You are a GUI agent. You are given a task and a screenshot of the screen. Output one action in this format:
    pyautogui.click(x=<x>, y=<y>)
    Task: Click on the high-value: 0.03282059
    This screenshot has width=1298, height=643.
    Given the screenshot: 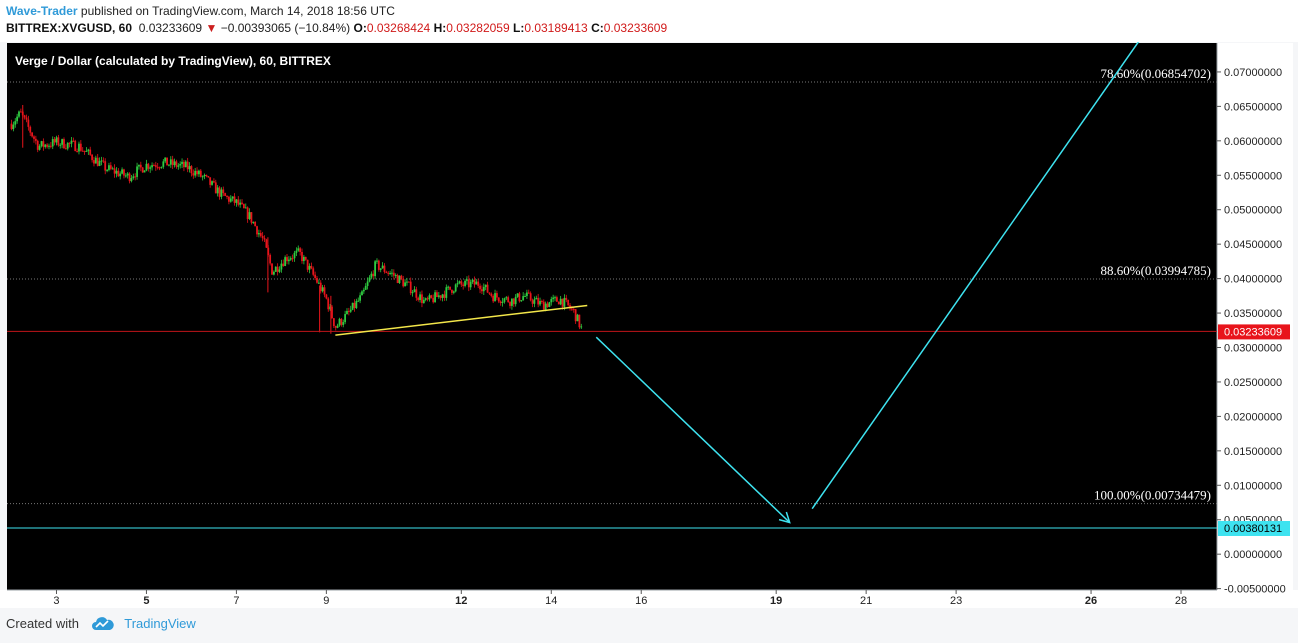 What is the action you would take?
    pyautogui.click(x=478, y=28)
    